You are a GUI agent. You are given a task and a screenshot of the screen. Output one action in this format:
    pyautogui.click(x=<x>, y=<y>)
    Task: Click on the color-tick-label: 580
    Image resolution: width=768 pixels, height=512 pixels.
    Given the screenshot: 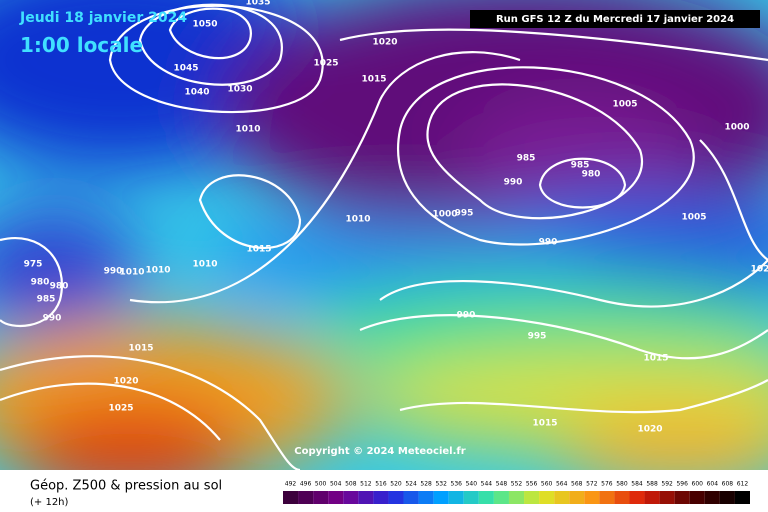 What is the action you would take?
    pyautogui.click(x=622, y=484)
    